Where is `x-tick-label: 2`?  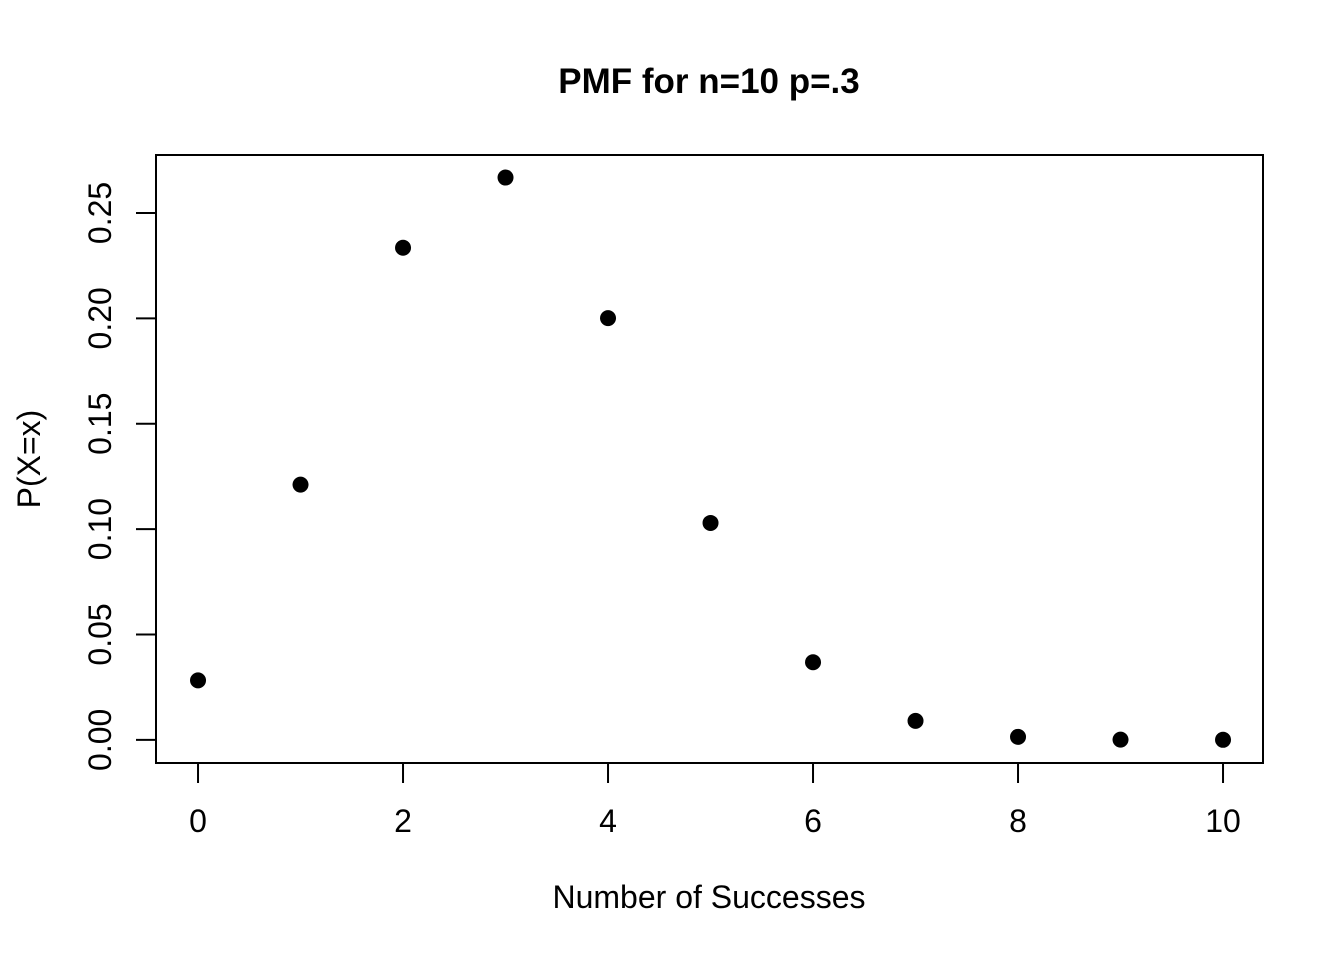 x-tick-label: 2 is located at coordinates (403, 821).